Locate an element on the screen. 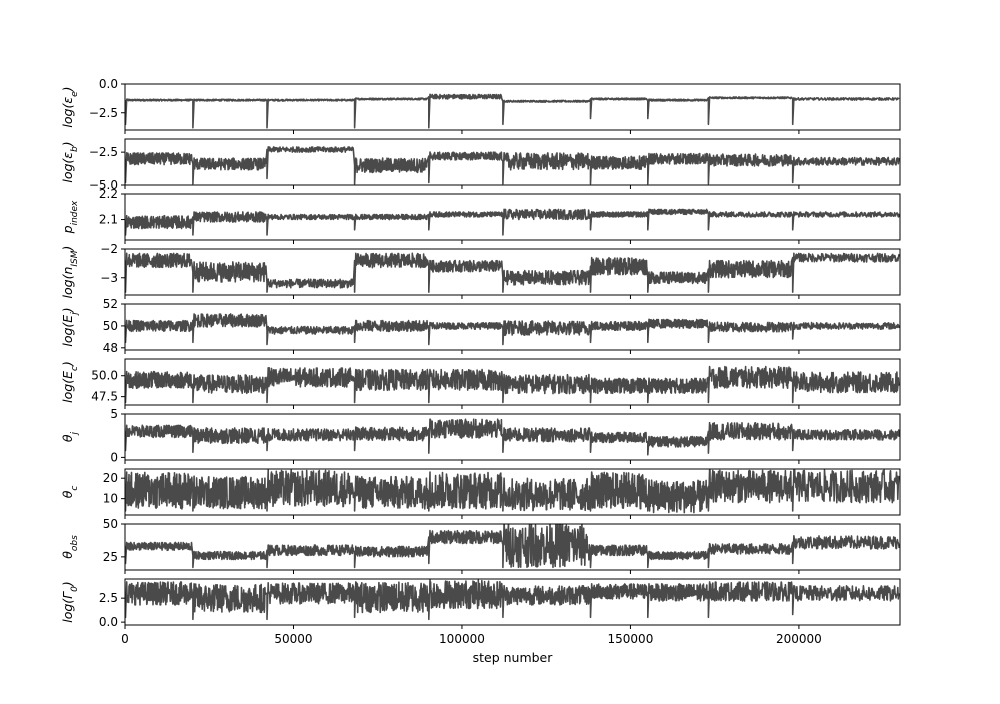  panel-log_E_c: 50.0 47.5 log(Ec) is located at coordinates (480, 383).